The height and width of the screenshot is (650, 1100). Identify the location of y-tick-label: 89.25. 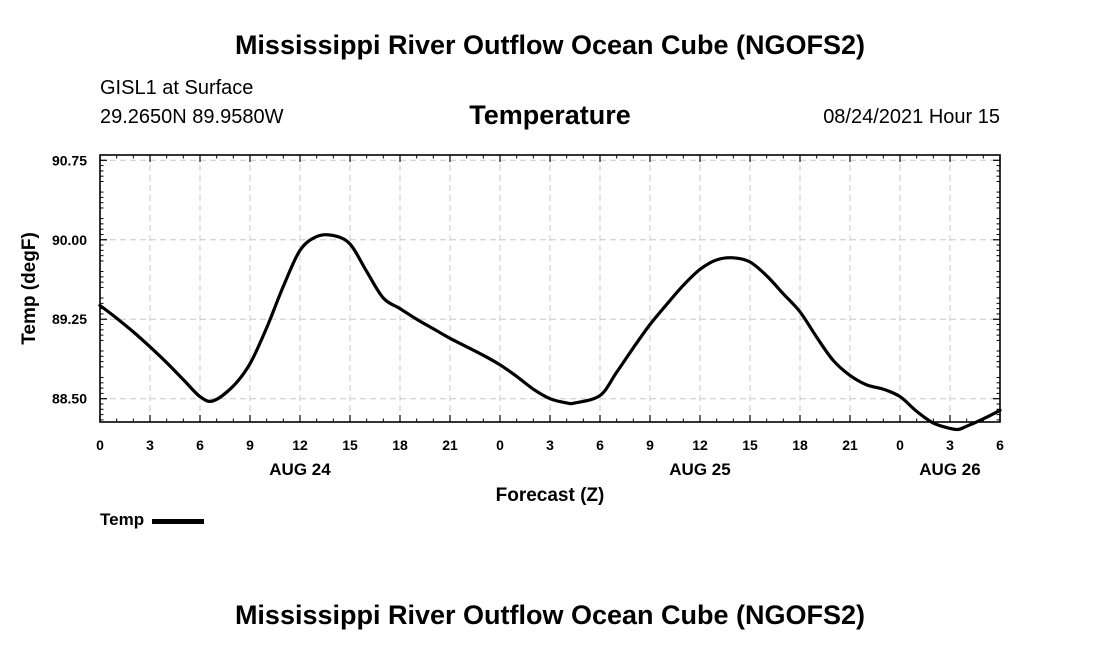
(69, 319).